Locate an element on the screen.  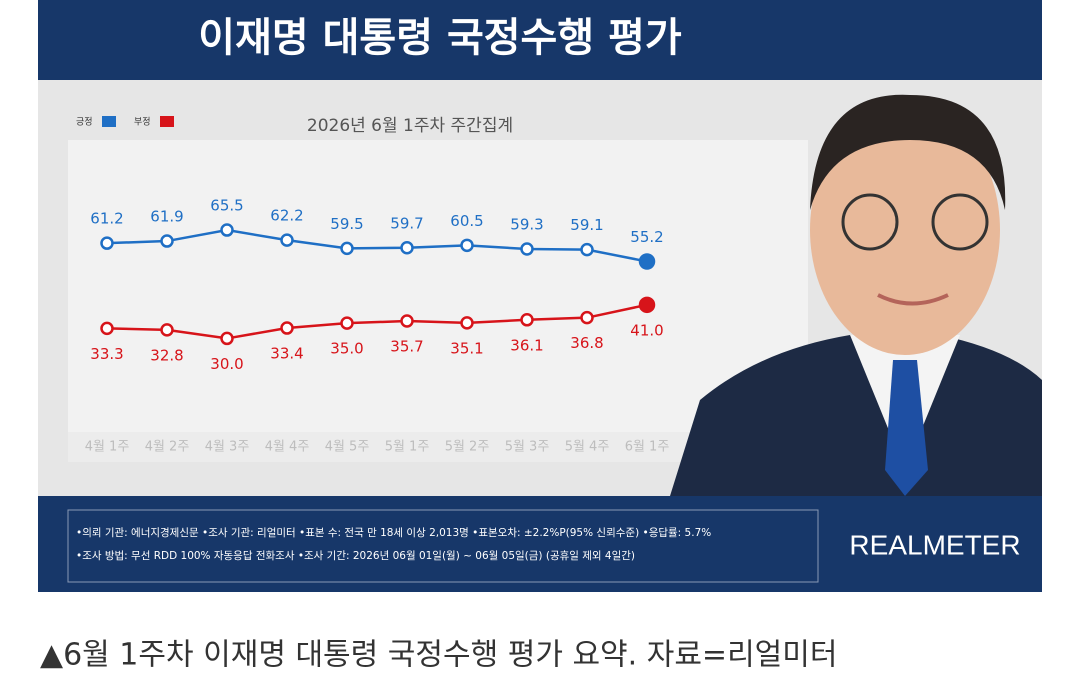
subtitle: 2026년 6월 1주차 주간집계 is located at coordinates (410, 126).